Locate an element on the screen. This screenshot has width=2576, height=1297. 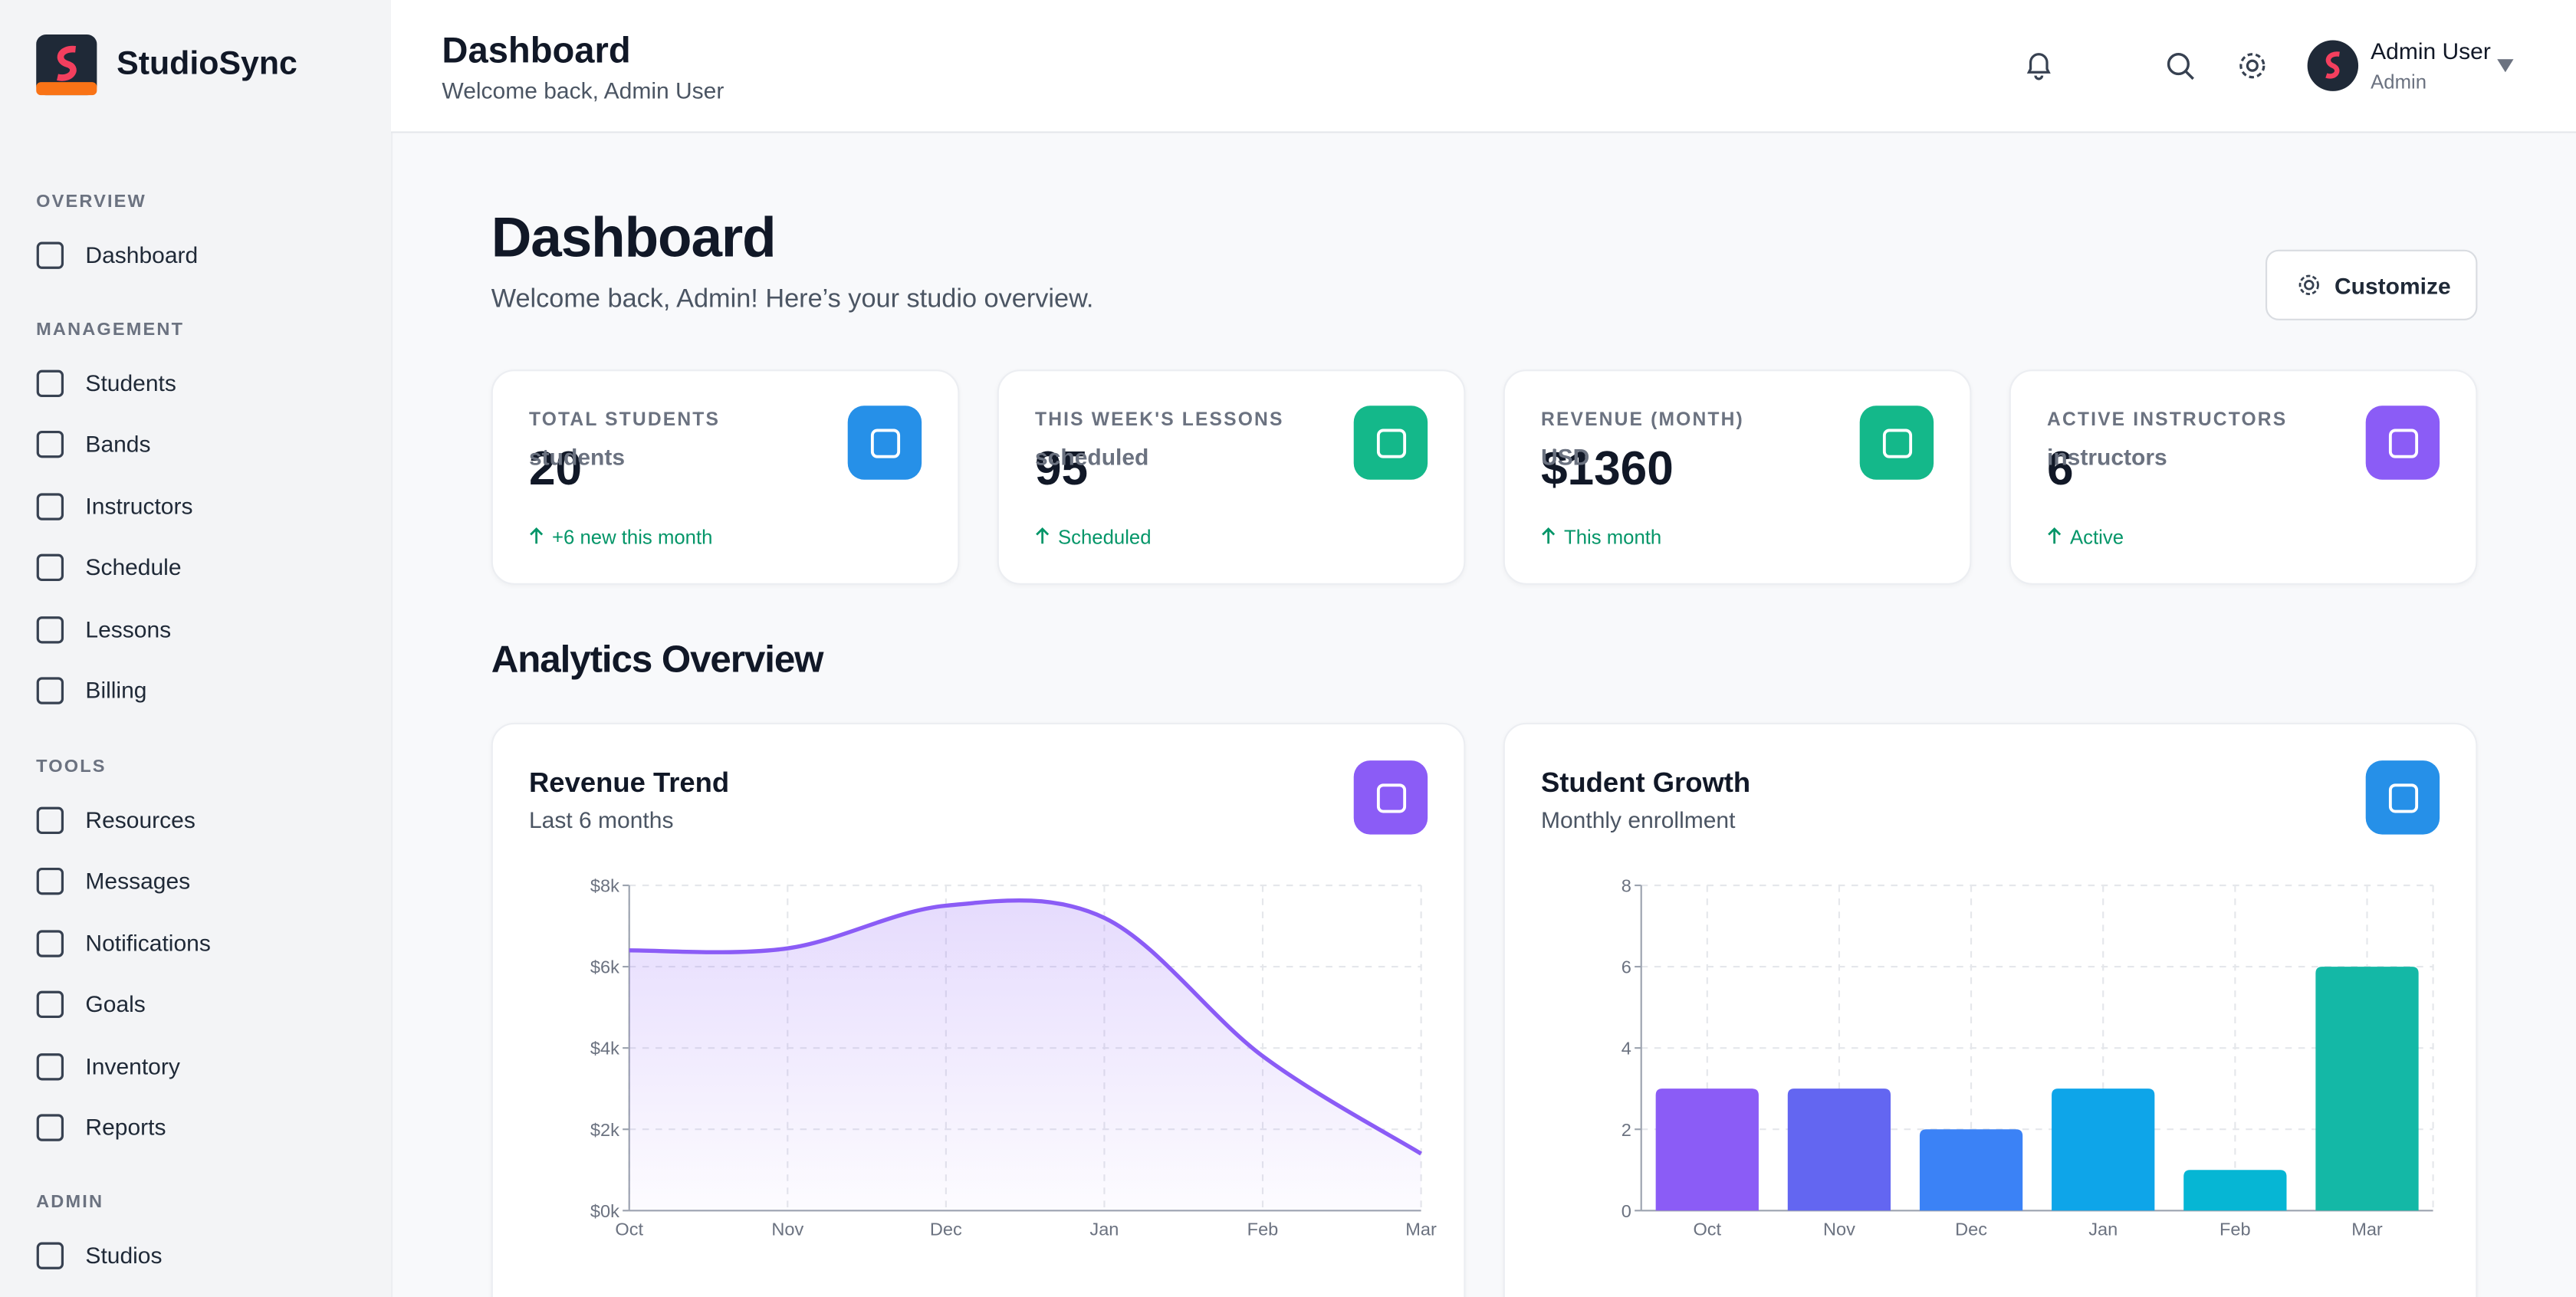
stat-label: REVENUE (MONTH) is located at coordinates (1642, 420).